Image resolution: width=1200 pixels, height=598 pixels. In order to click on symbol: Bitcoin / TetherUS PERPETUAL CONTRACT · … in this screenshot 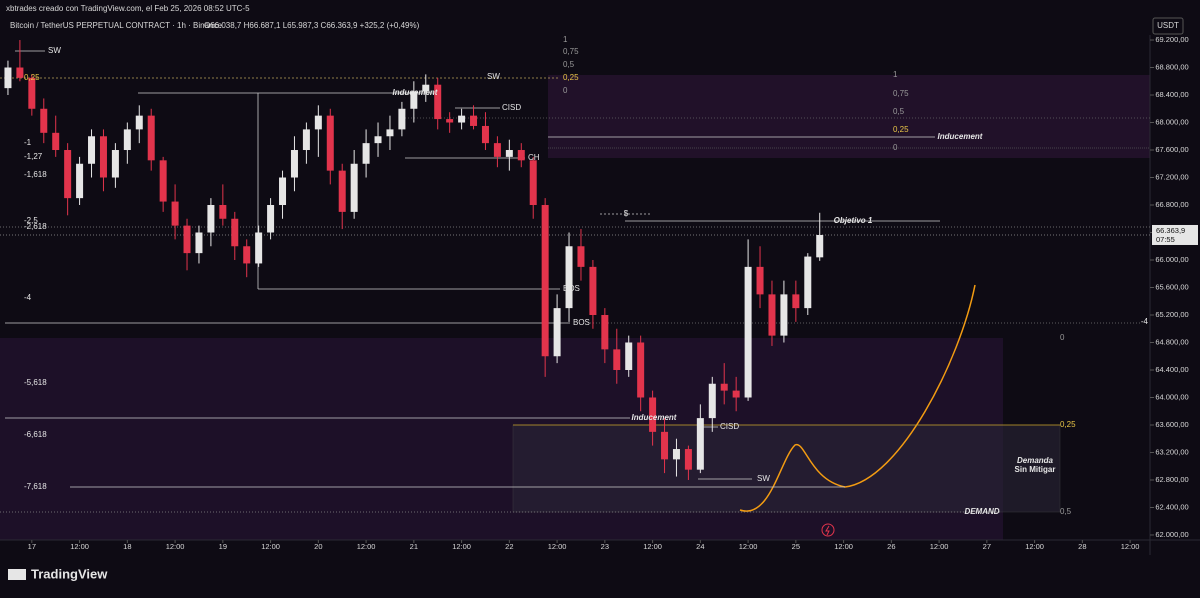, I will do `click(116, 25)`.